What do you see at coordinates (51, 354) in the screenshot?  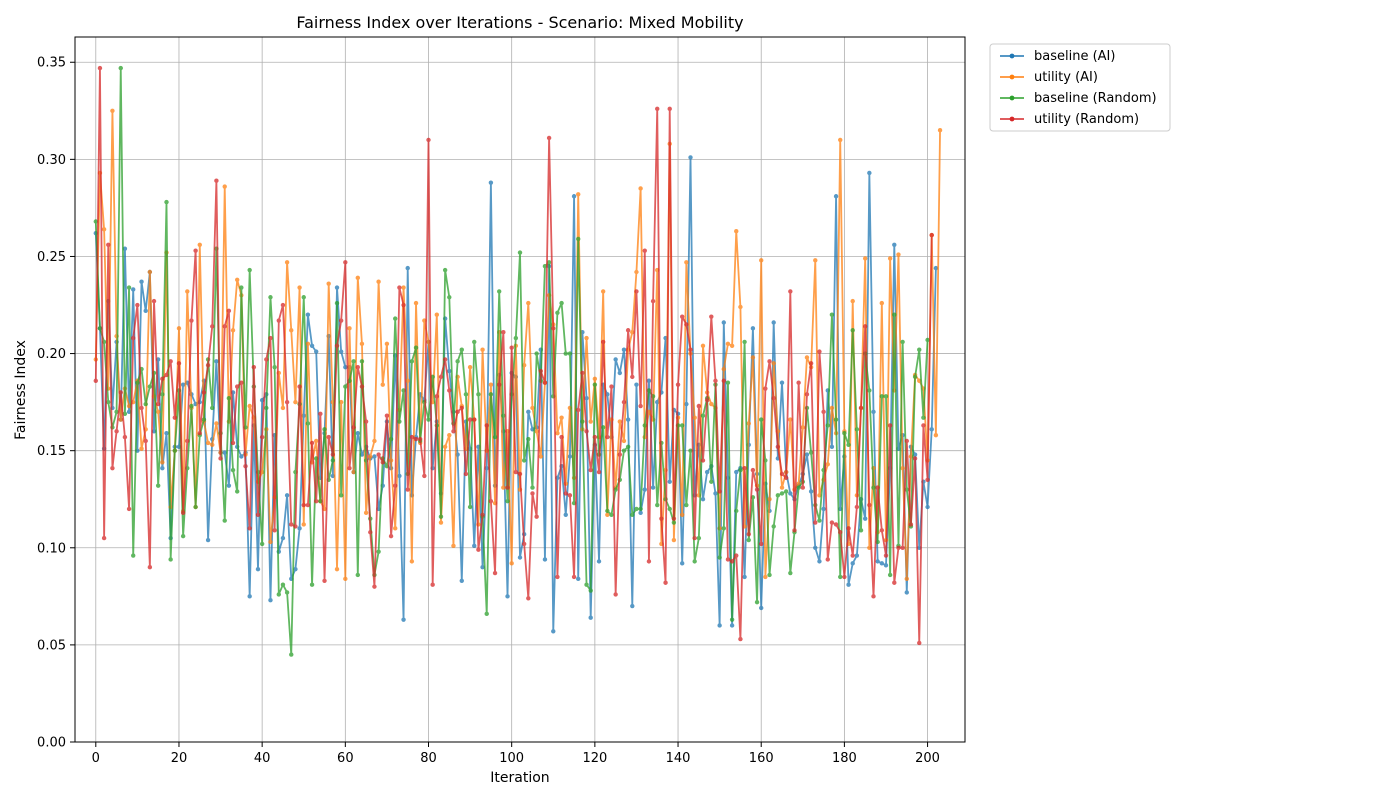 I see `y-tick-label: 0.20` at bounding box center [51, 354].